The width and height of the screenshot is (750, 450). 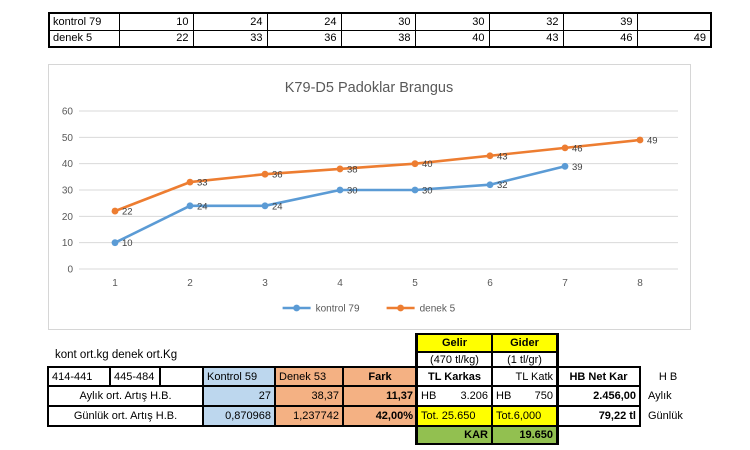 I want to click on gunluk-net-kar-cell: 79,22 tl, so click(x=598, y=416).